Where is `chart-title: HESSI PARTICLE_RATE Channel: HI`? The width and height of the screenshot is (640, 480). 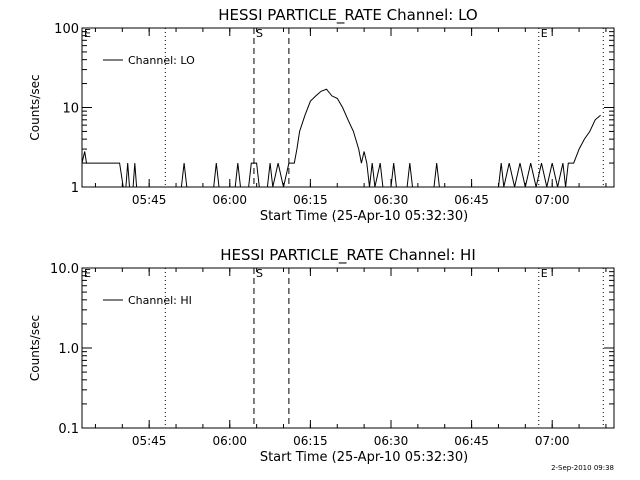 chart-title: HESSI PARTICLE_RATE Channel: HI is located at coordinates (348, 255).